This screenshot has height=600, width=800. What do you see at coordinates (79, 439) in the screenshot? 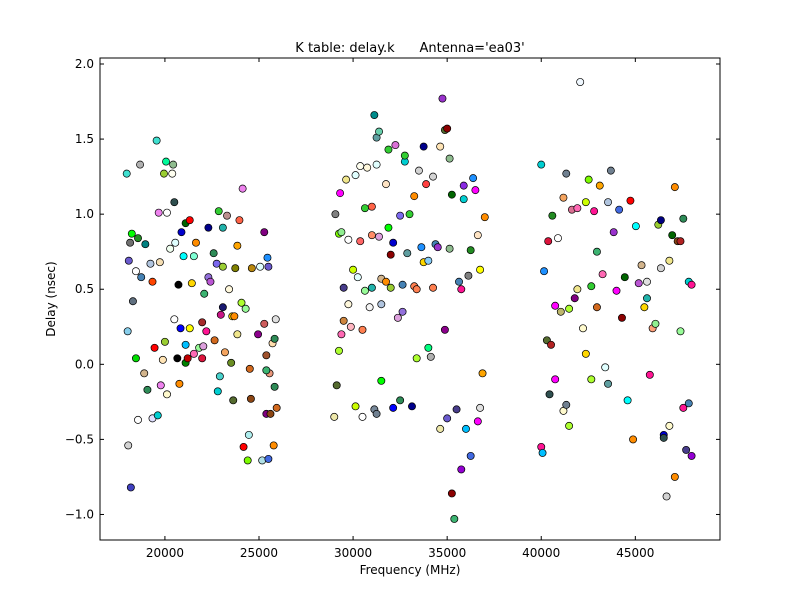
I see `y-tick-label: −0.5` at bounding box center [79, 439].